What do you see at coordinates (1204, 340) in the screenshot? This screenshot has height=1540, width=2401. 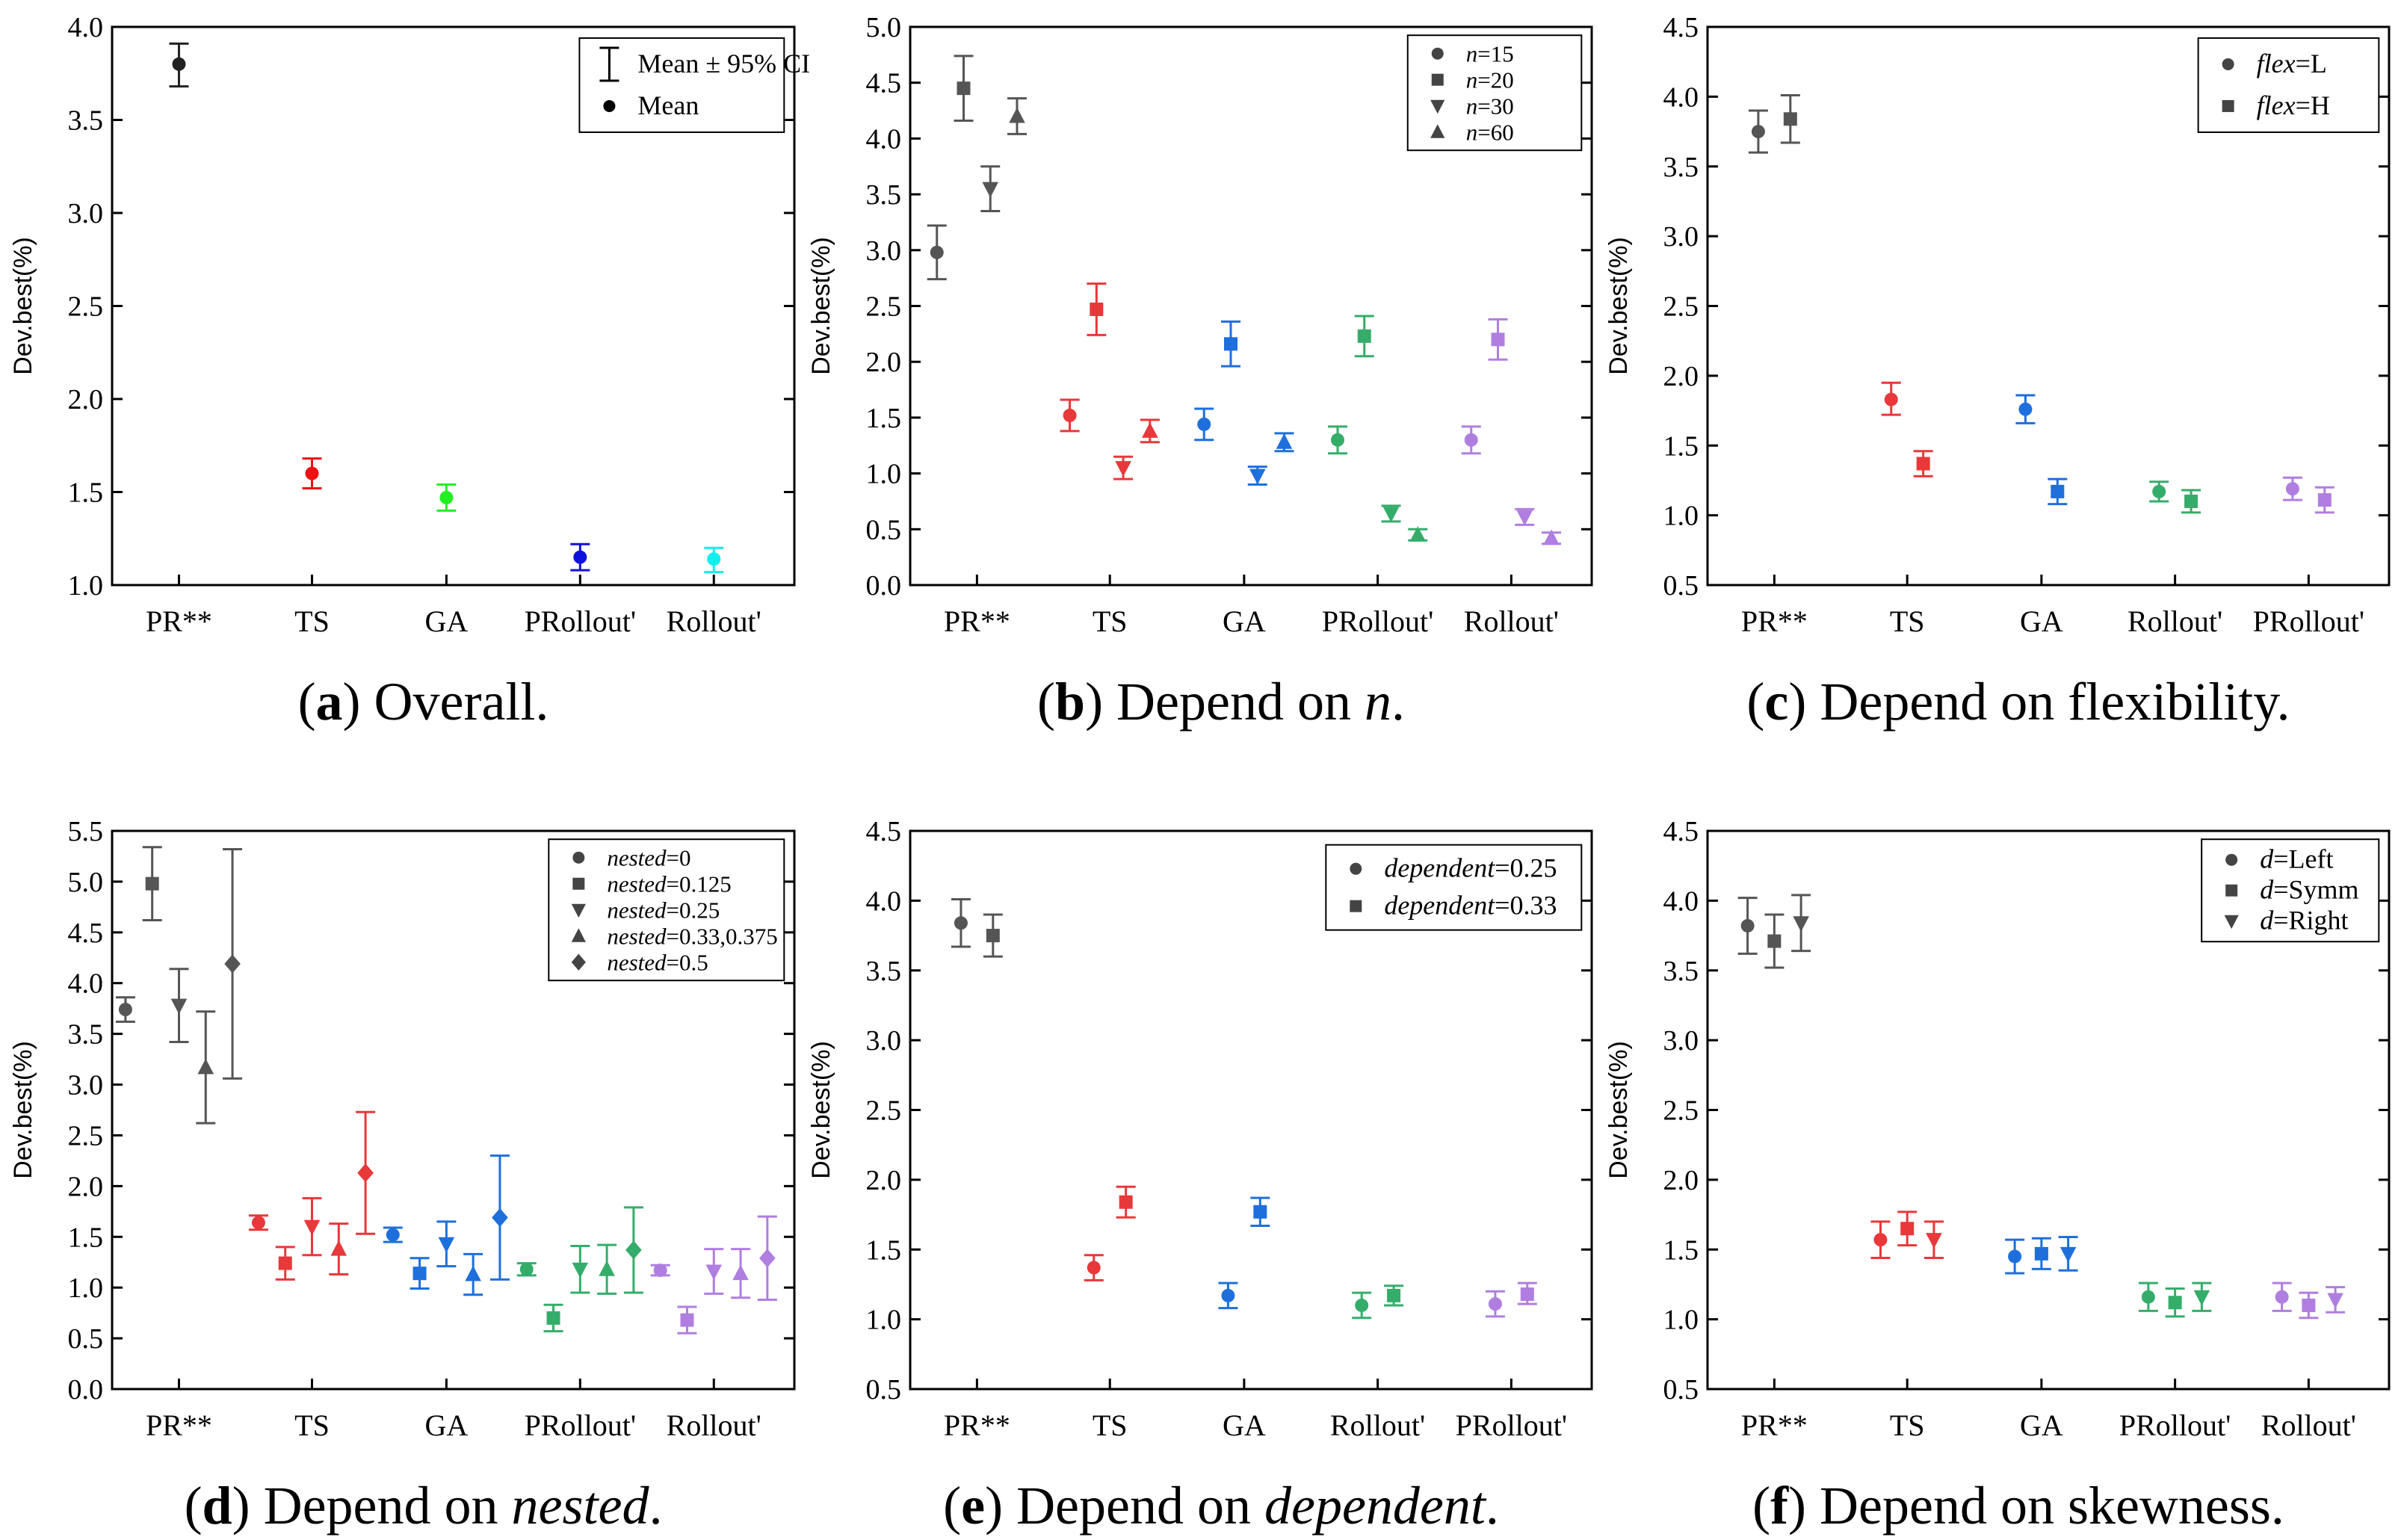 I see `series-n=15` at bounding box center [1204, 340].